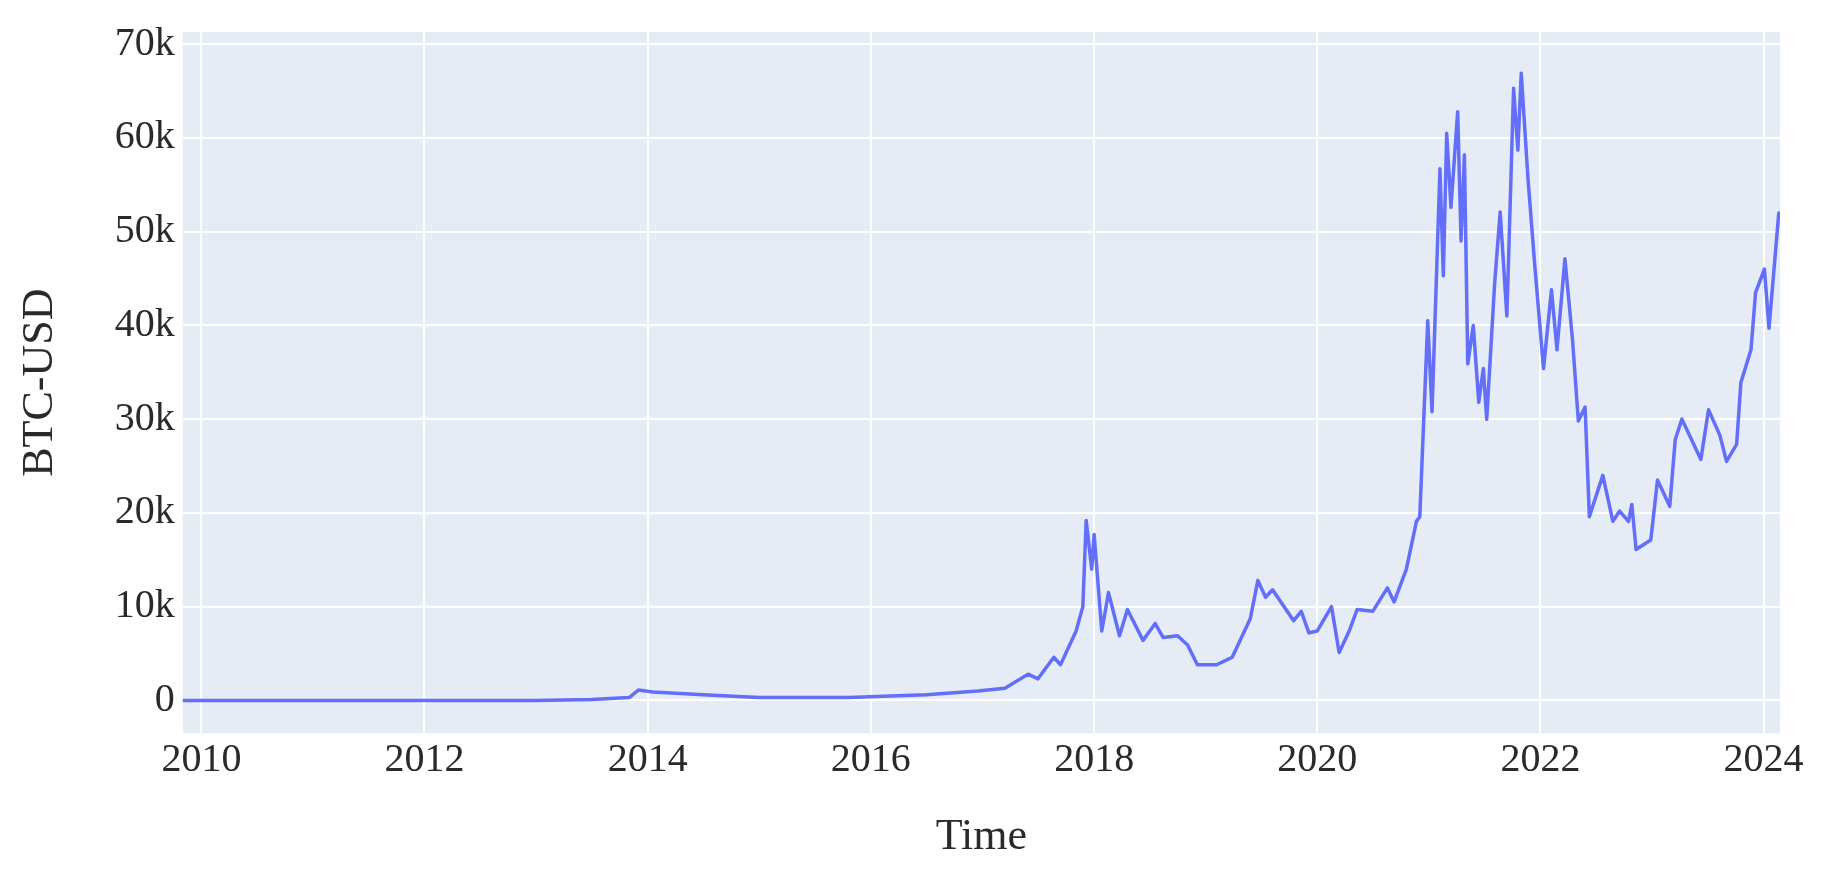  I want to click on y-tick-label: 50k, so click(144, 229).